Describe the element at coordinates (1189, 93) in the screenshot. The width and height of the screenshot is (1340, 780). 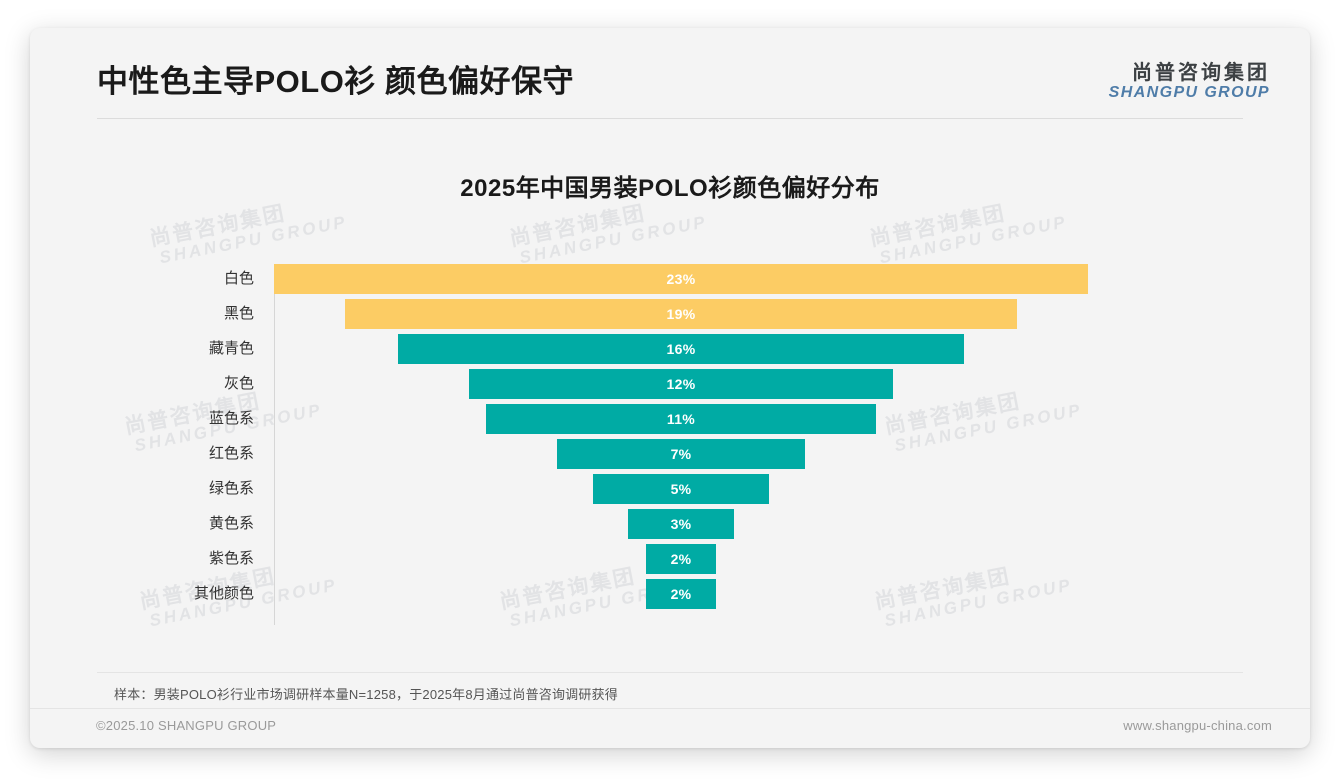
I see `brand-logo-en: SHANGPU GROUP` at that location.